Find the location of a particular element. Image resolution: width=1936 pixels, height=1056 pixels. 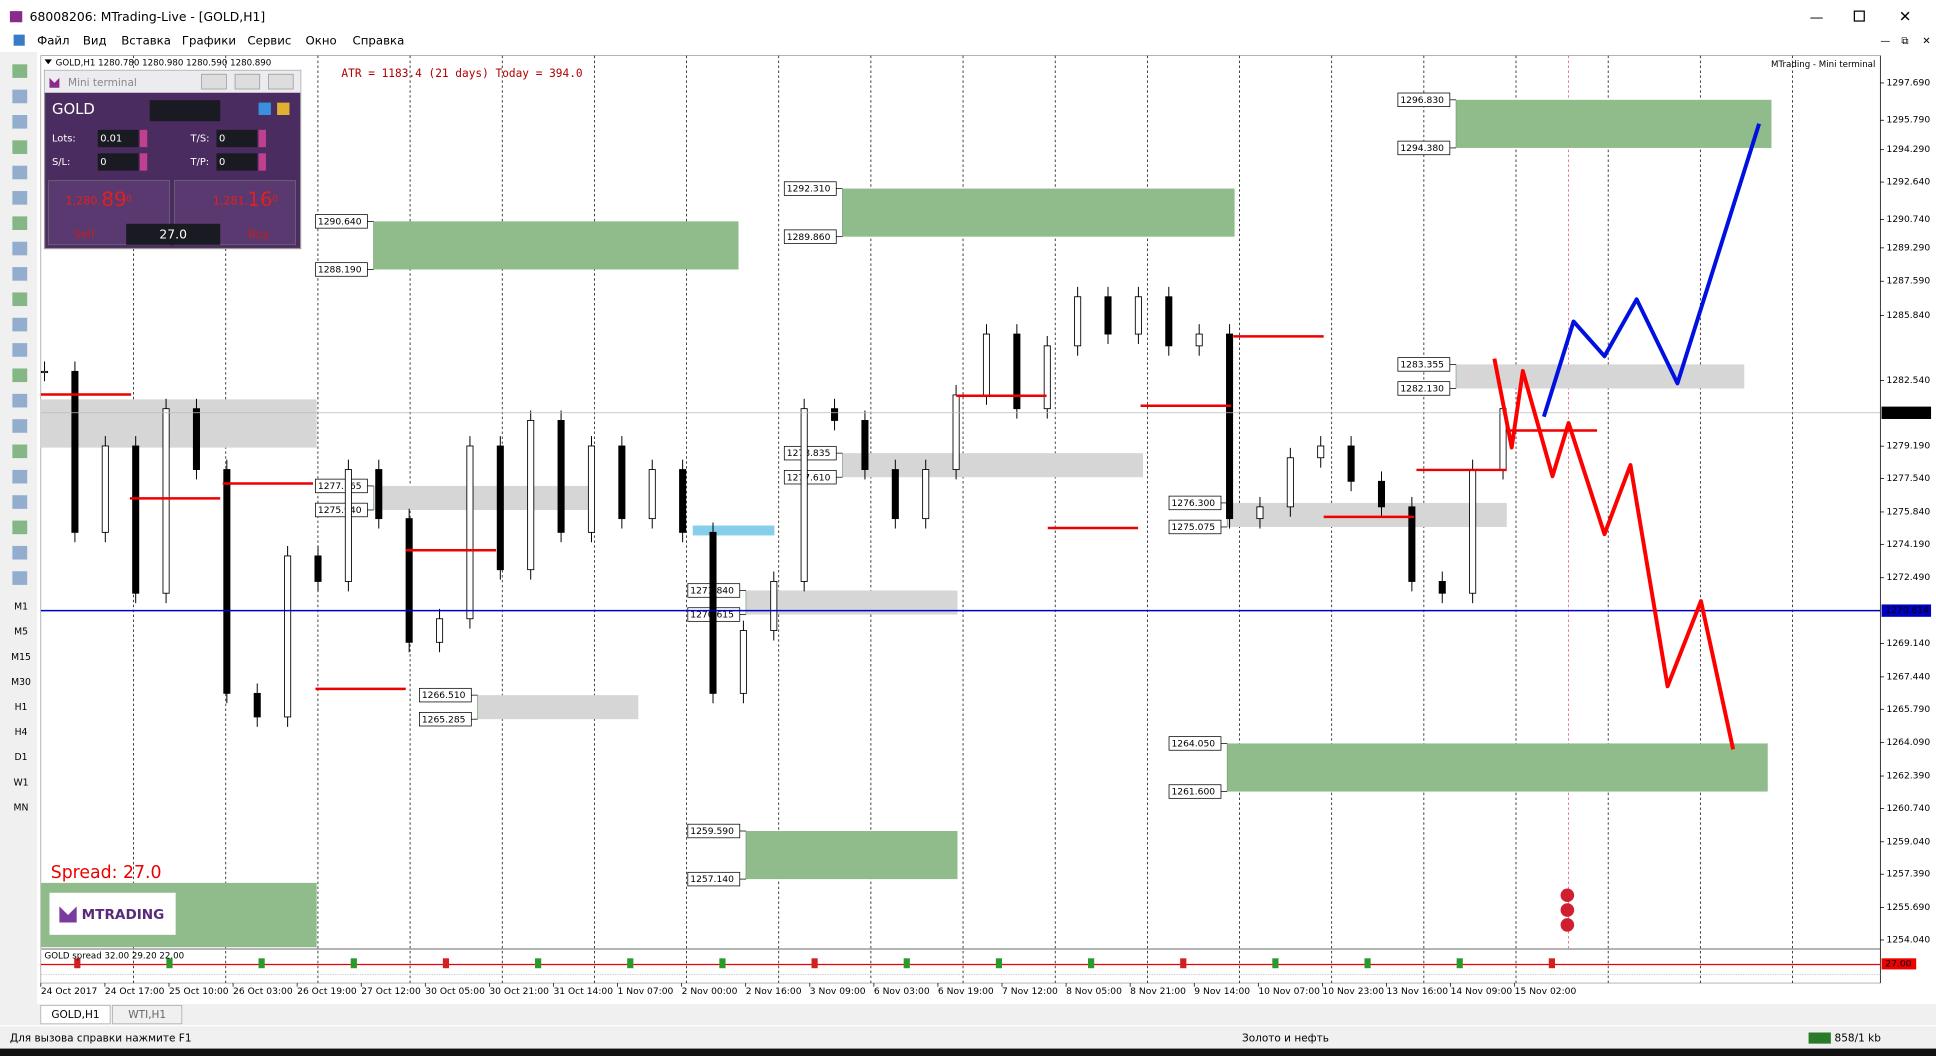

chart-tab-label: GOLD,H1 is located at coordinates (75, 1015).